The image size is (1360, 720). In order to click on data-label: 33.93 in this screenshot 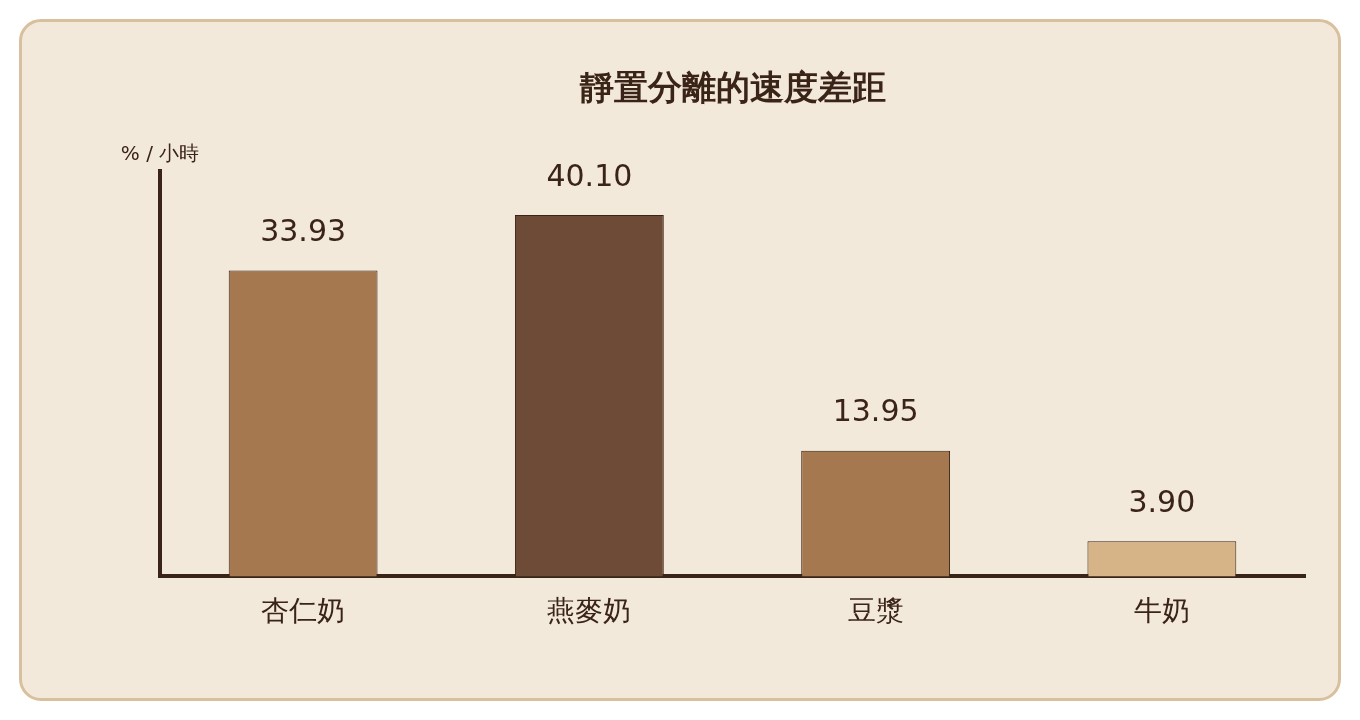, I will do `click(303, 231)`.